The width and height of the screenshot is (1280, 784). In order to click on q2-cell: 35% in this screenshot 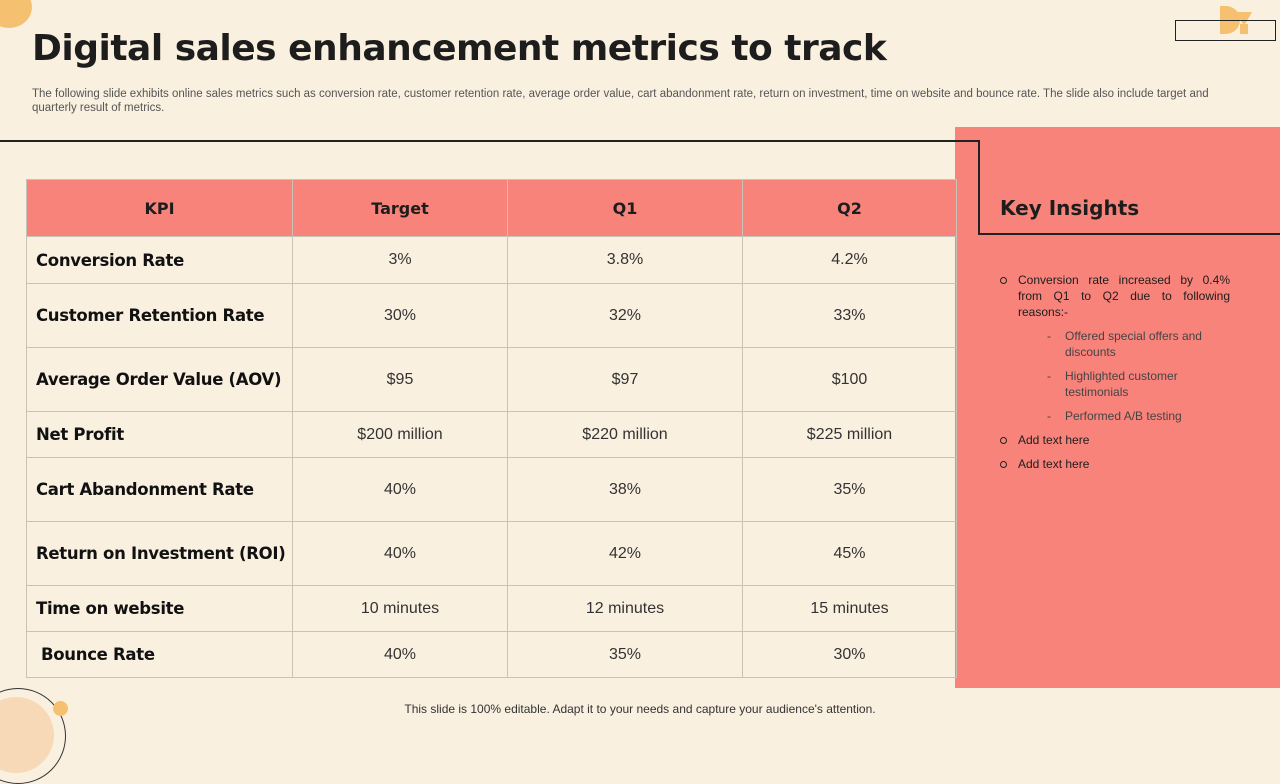, I will do `click(849, 489)`.